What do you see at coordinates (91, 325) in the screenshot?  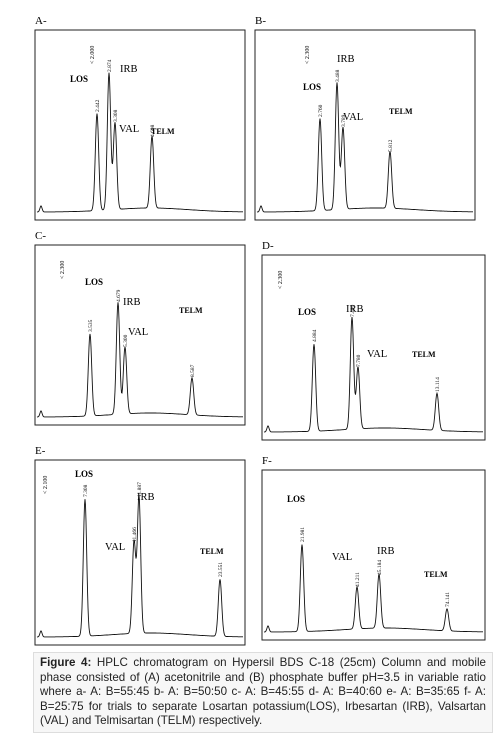 I see `retention-time: 3.535` at bounding box center [91, 325].